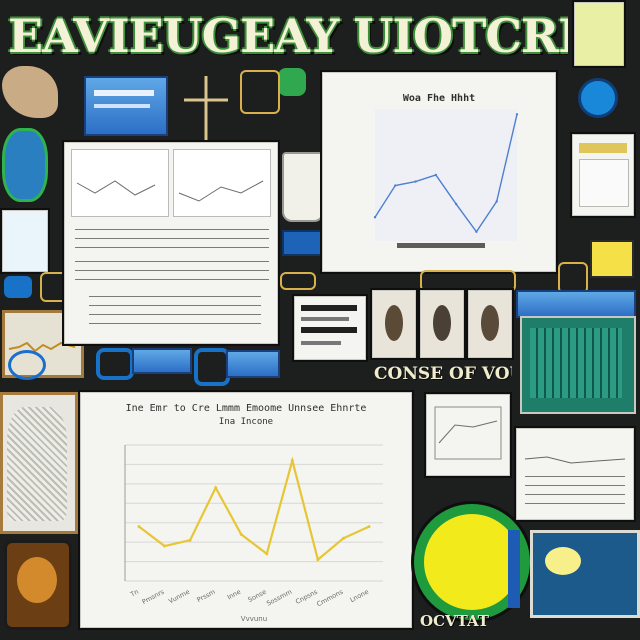 The image size is (640, 640). What do you see at coordinates (575, 474) in the screenshot?
I see `line-doc-card` at bounding box center [575, 474].